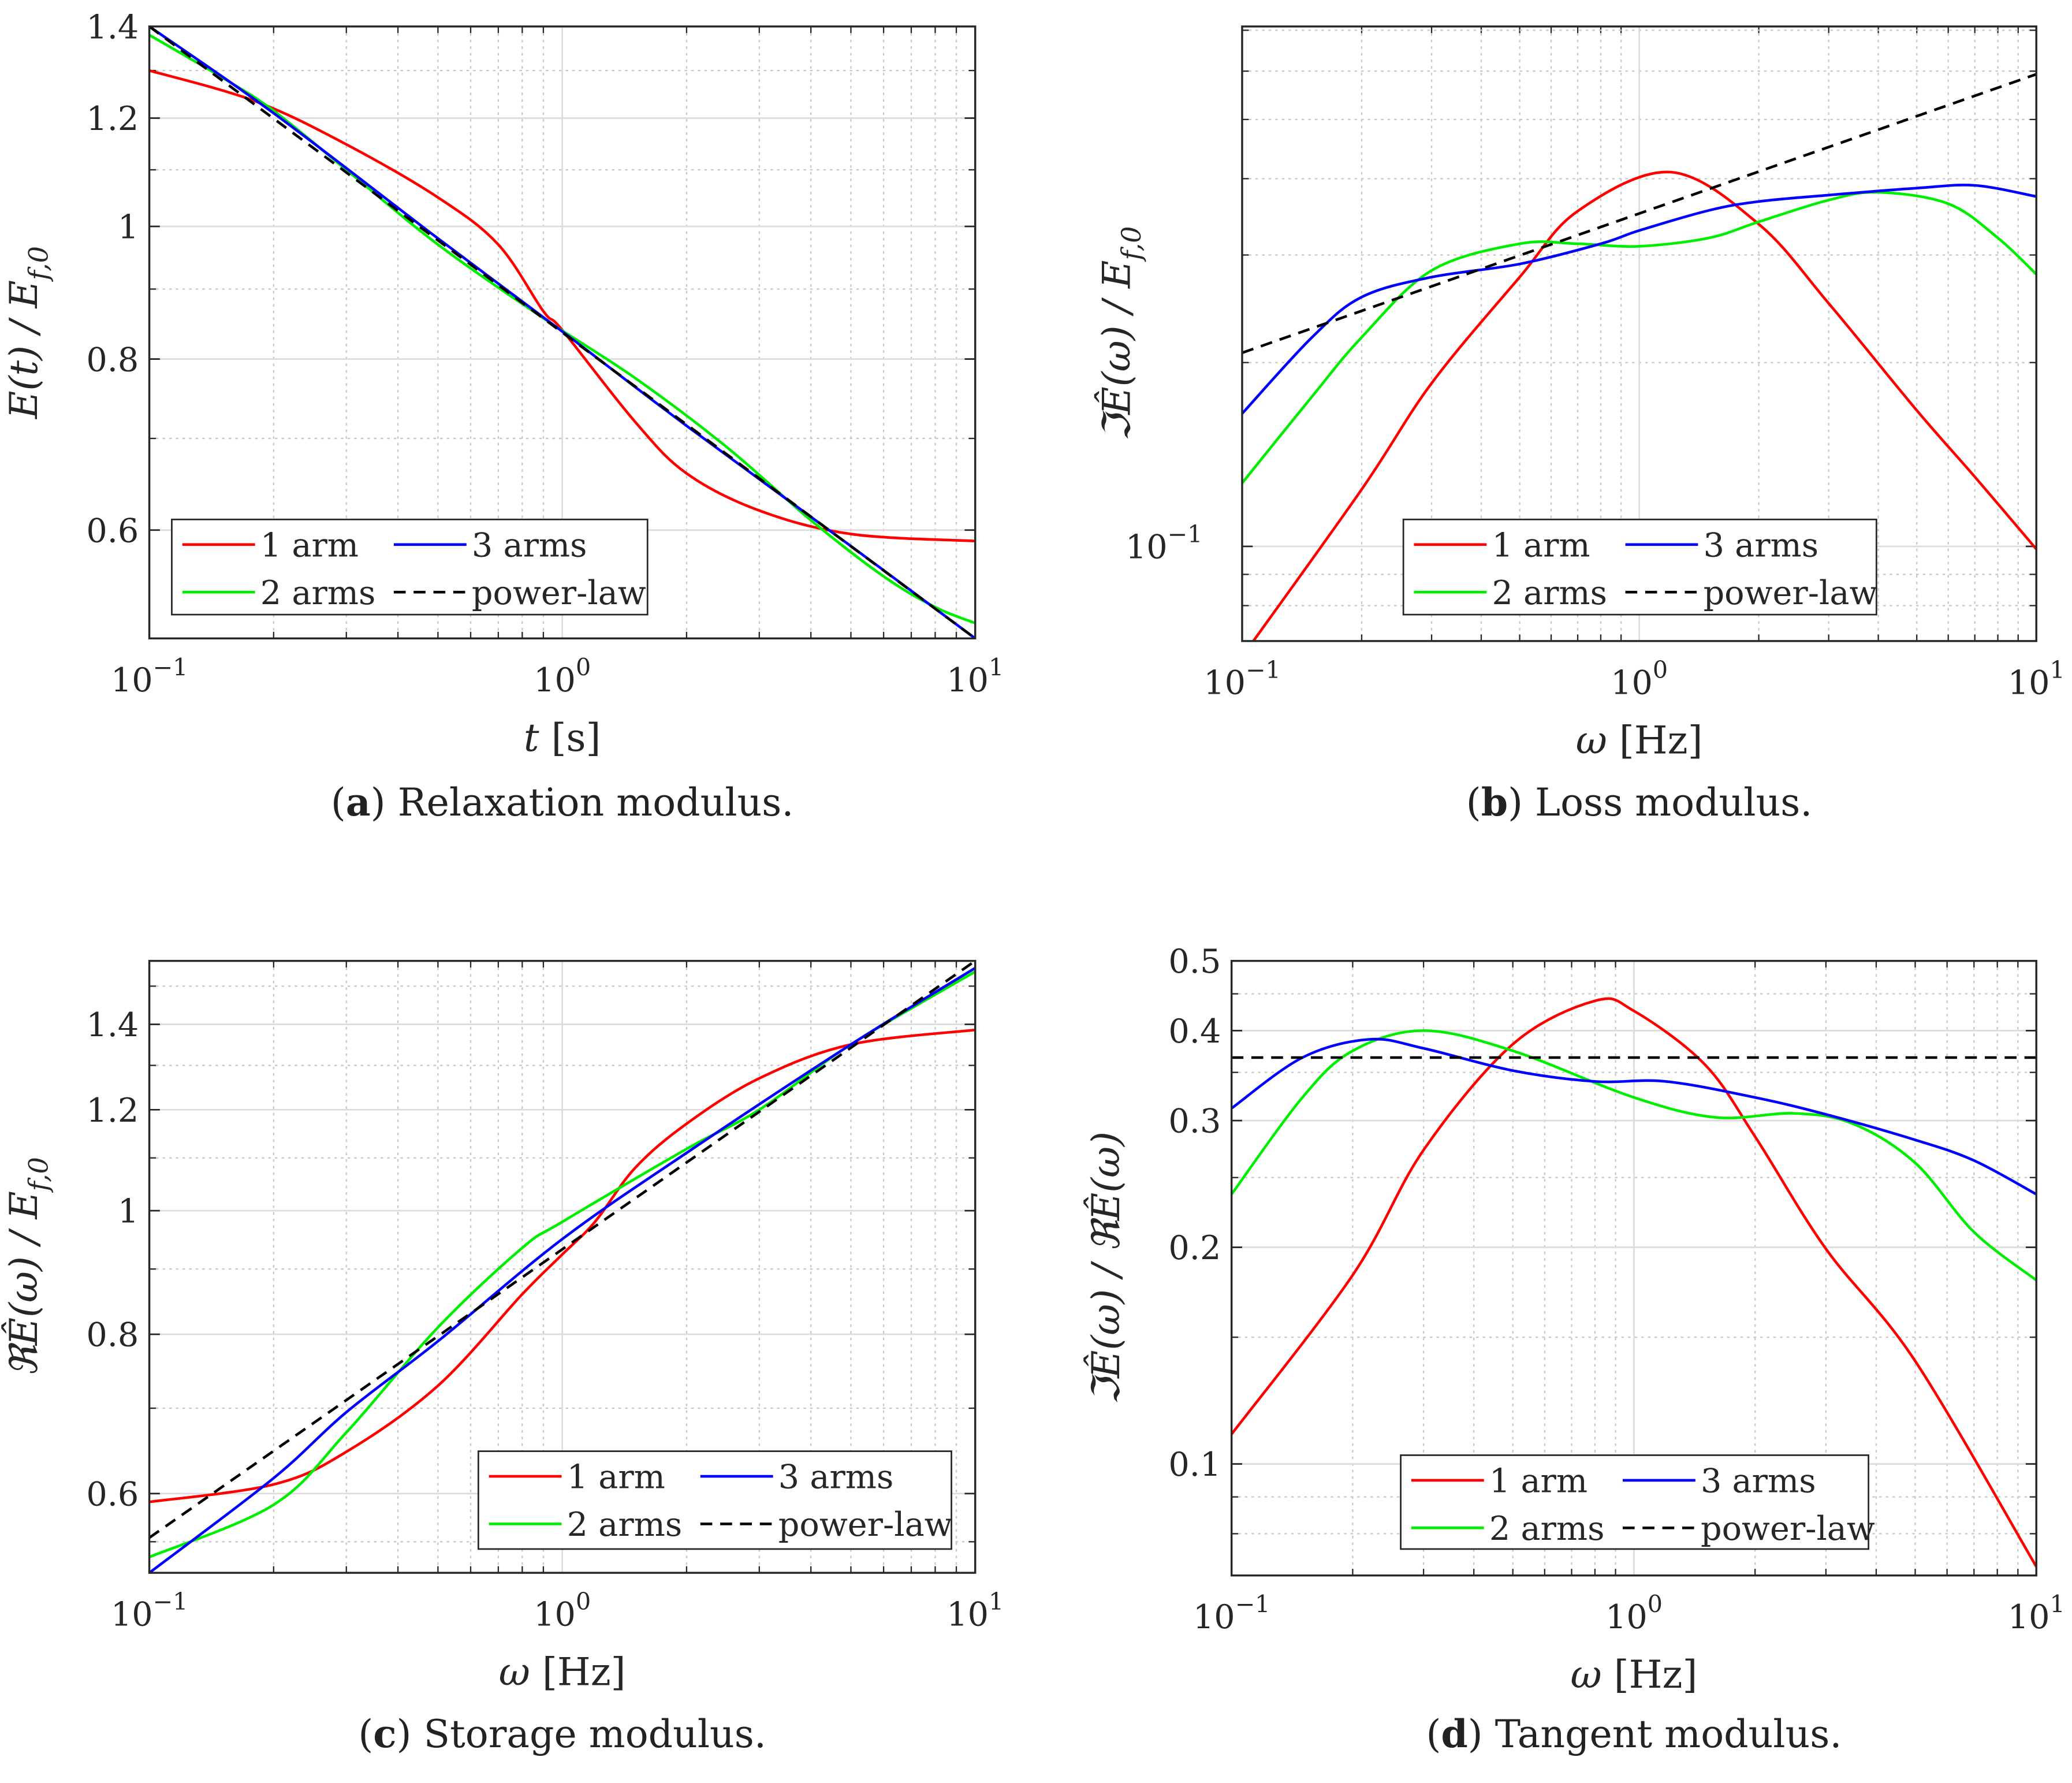 The width and height of the screenshot is (2072, 1783). I want to click on y-tick-label: 0.8, so click(112, 1335).